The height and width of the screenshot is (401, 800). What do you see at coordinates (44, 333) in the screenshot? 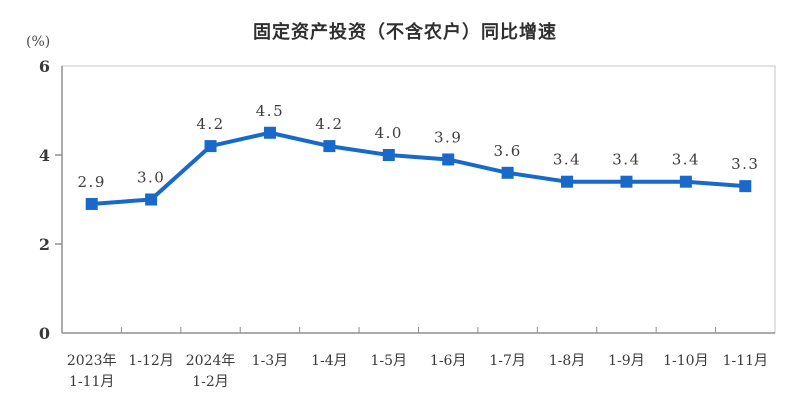
I see `y-tick-label: 0` at bounding box center [44, 333].